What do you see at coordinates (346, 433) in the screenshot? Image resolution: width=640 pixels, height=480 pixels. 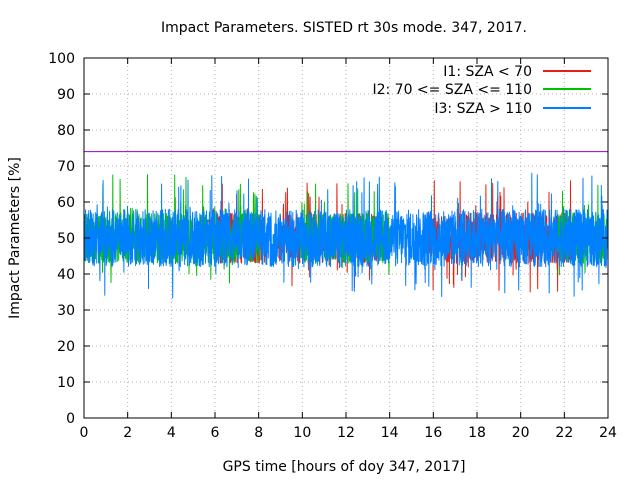 I see `x-tick-label: 12` at bounding box center [346, 433].